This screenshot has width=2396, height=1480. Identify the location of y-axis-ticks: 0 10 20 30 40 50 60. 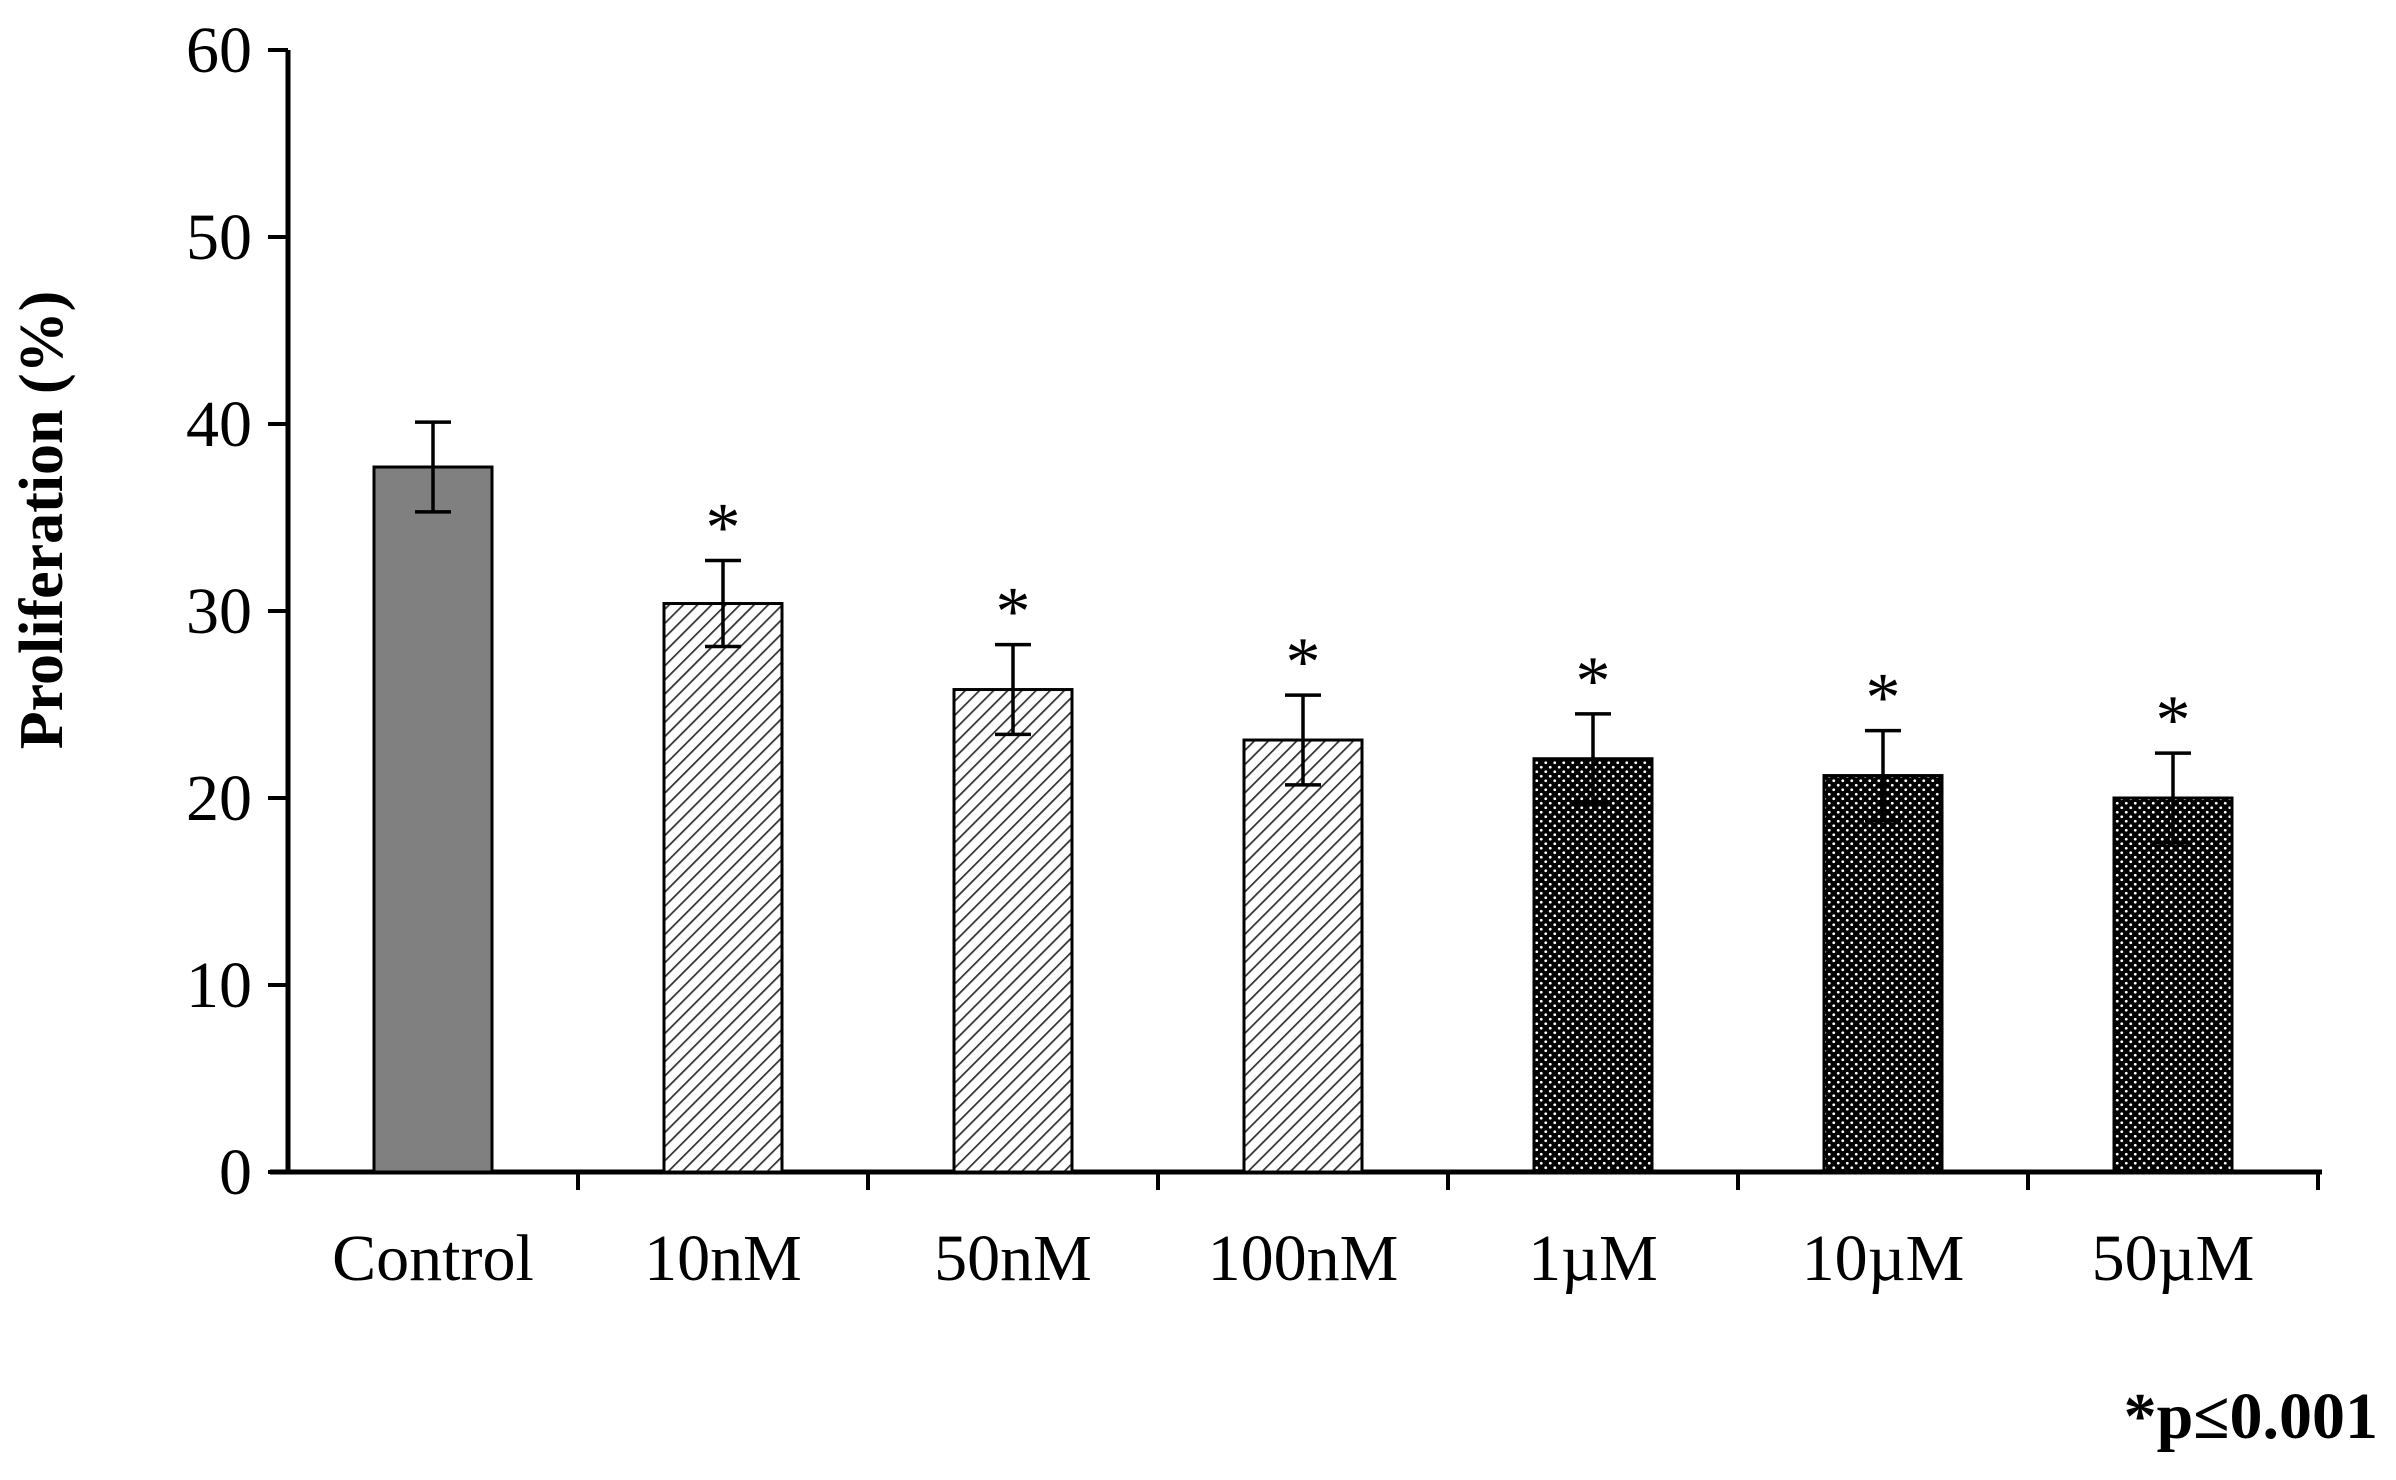
(237, 611).